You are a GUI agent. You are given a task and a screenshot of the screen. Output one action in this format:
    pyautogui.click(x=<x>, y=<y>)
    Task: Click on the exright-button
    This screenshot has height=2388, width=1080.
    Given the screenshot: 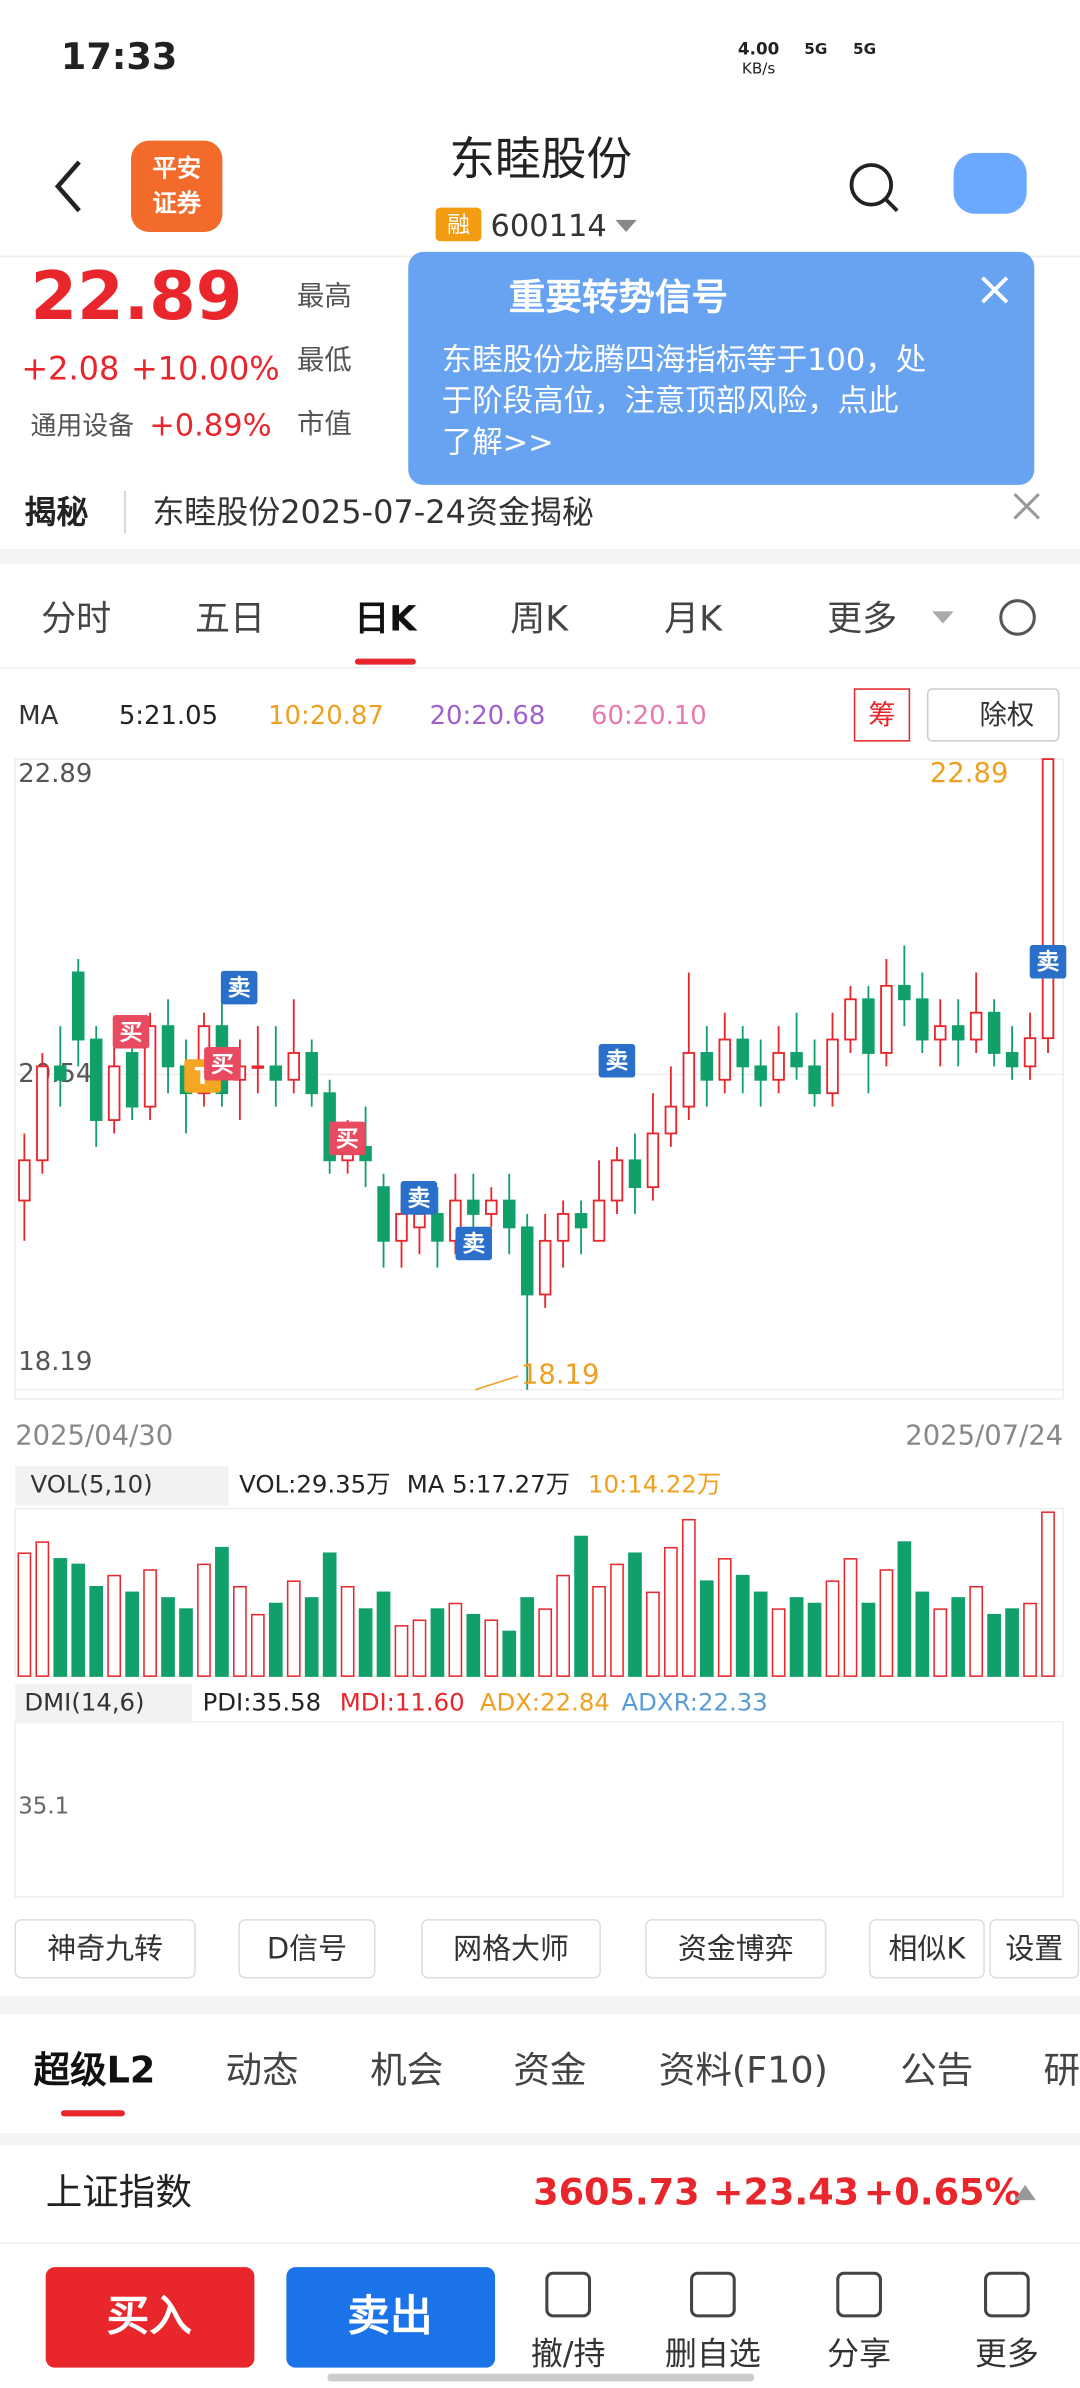 What is the action you would take?
    pyautogui.click(x=993, y=715)
    